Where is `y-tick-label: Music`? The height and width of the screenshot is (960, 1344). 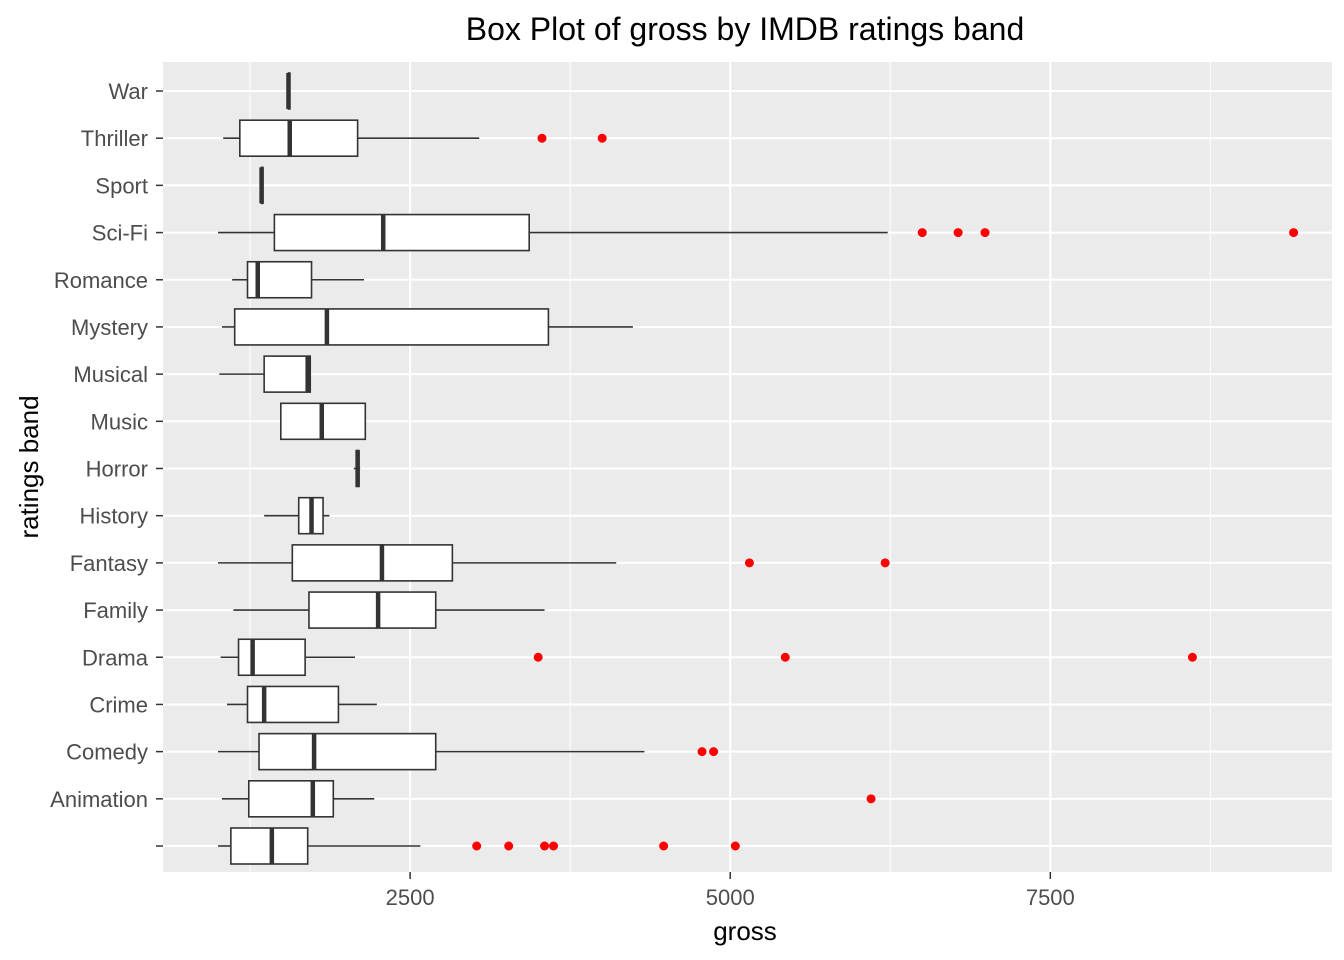
y-tick-label: Music is located at coordinates (119, 421).